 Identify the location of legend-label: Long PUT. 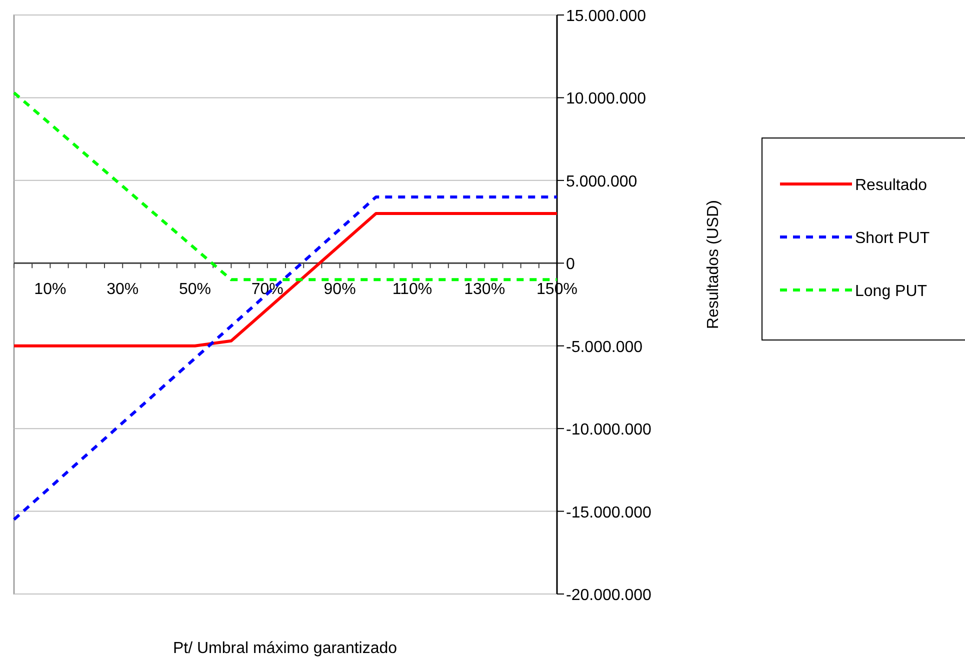
(891, 291).